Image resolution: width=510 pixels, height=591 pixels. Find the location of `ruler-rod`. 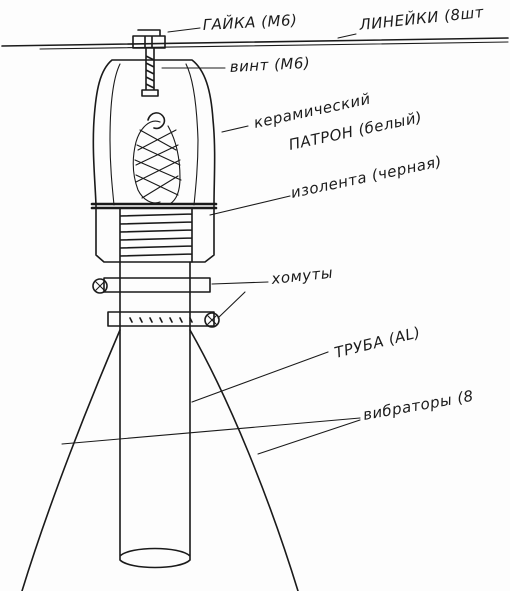

ruler-rod is located at coordinates (255, 42).